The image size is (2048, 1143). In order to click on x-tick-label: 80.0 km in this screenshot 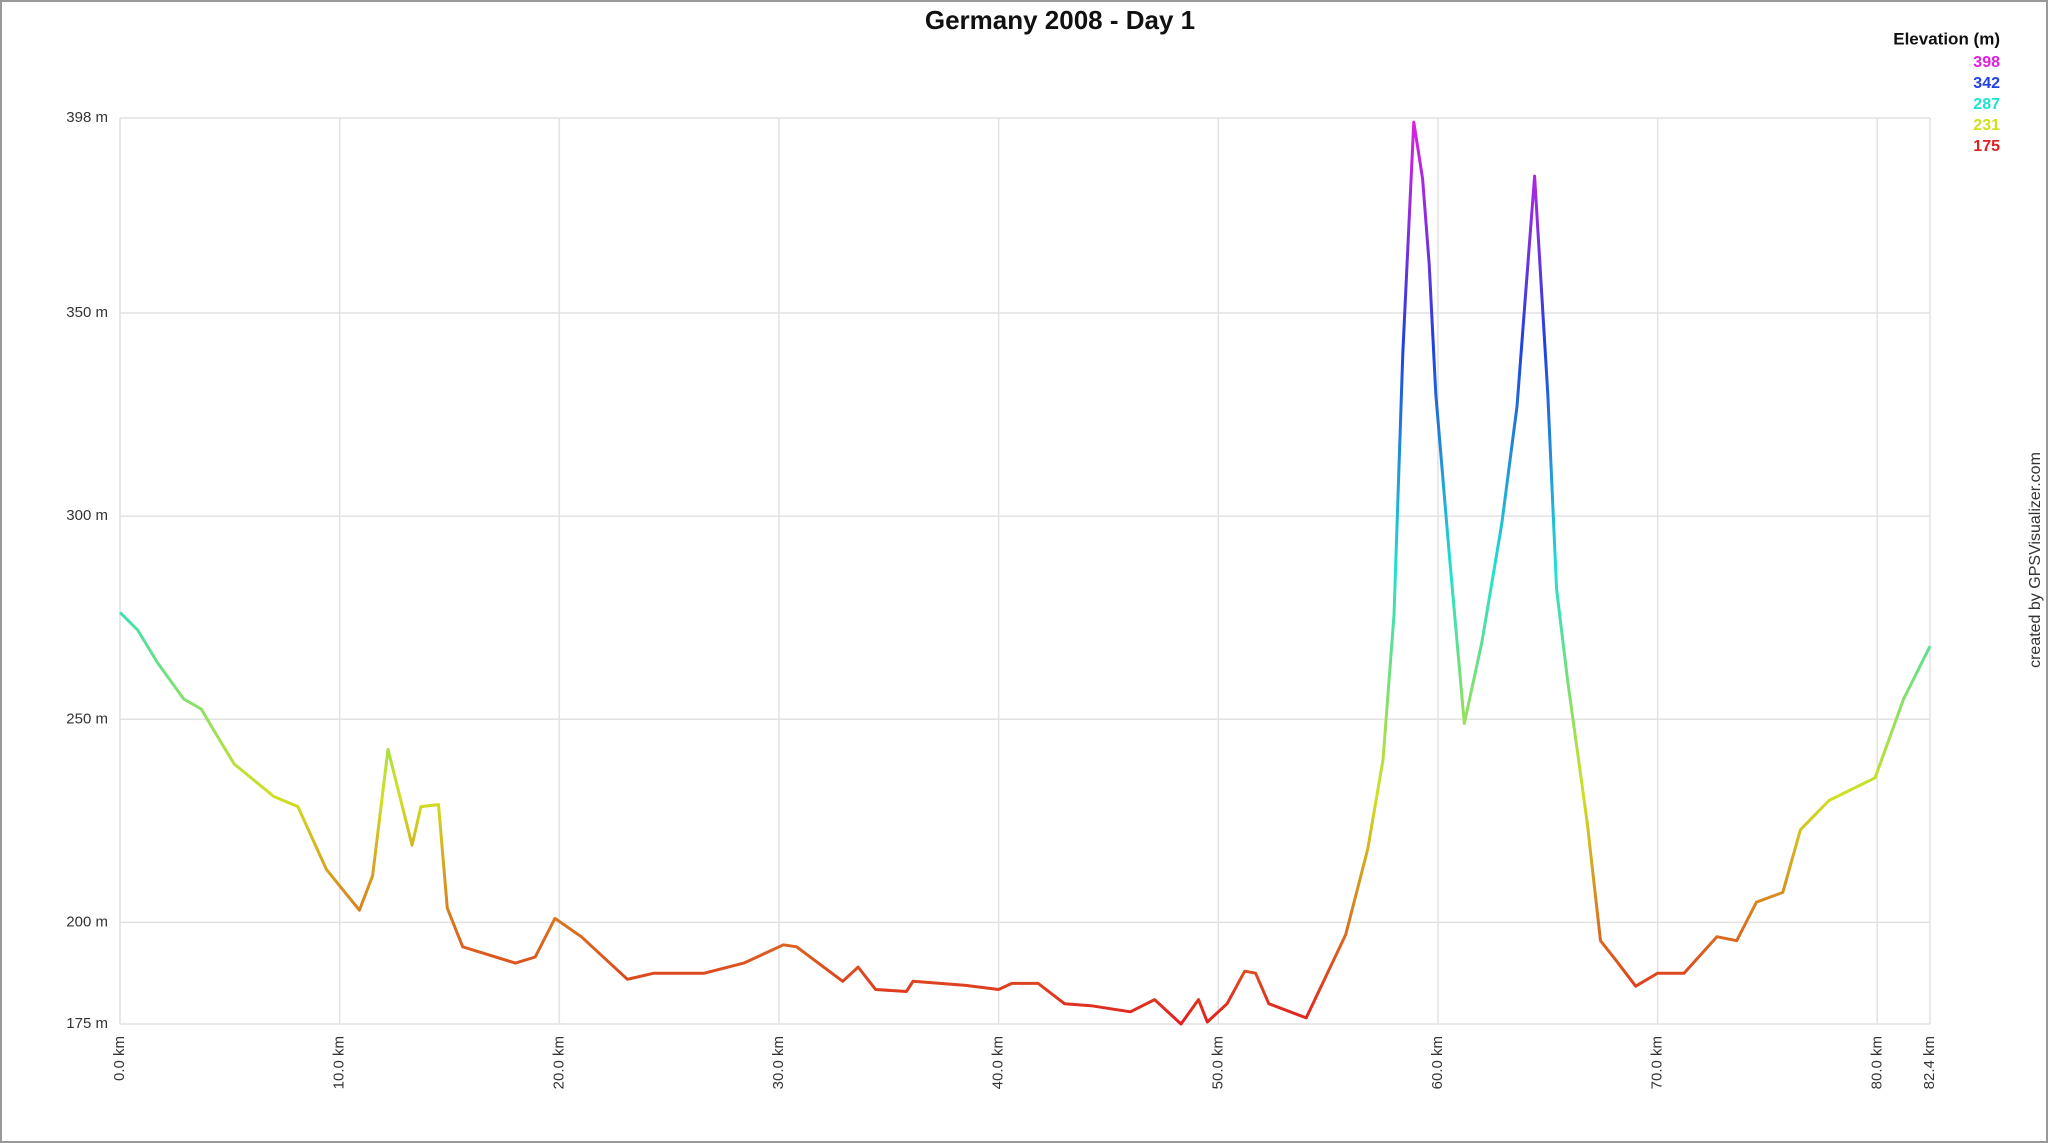, I will do `click(1876, 1062)`.